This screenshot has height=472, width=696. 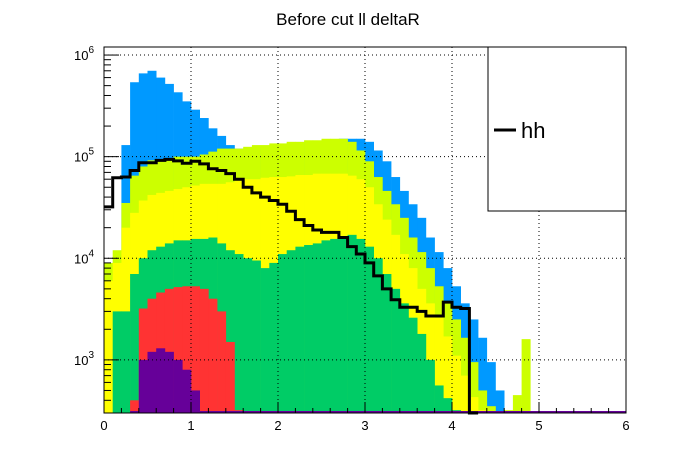 I want to click on x-tick-label: 0, so click(x=103, y=425).